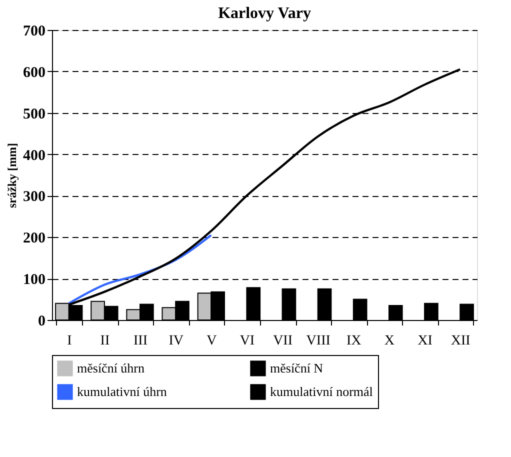 The height and width of the screenshot is (457, 511). What do you see at coordinates (297, 368) in the screenshot?
I see `legend-label: měsíční N` at bounding box center [297, 368].